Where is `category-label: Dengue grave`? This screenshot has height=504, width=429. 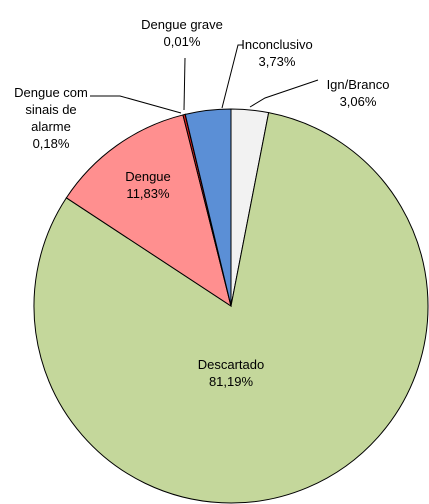
category-label: Dengue grave is located at coordinates (182, 24).